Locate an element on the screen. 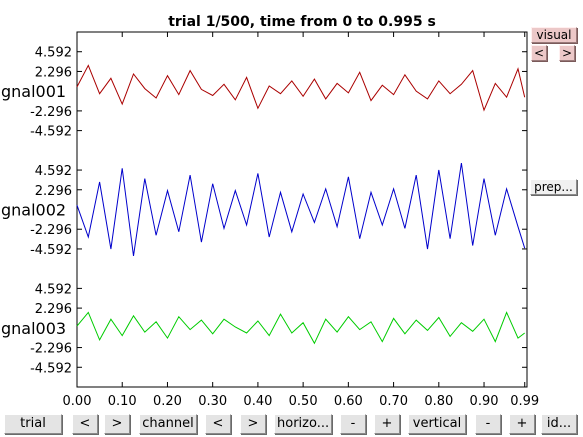  visual-next-button: > is located at coordinates (567, 53).